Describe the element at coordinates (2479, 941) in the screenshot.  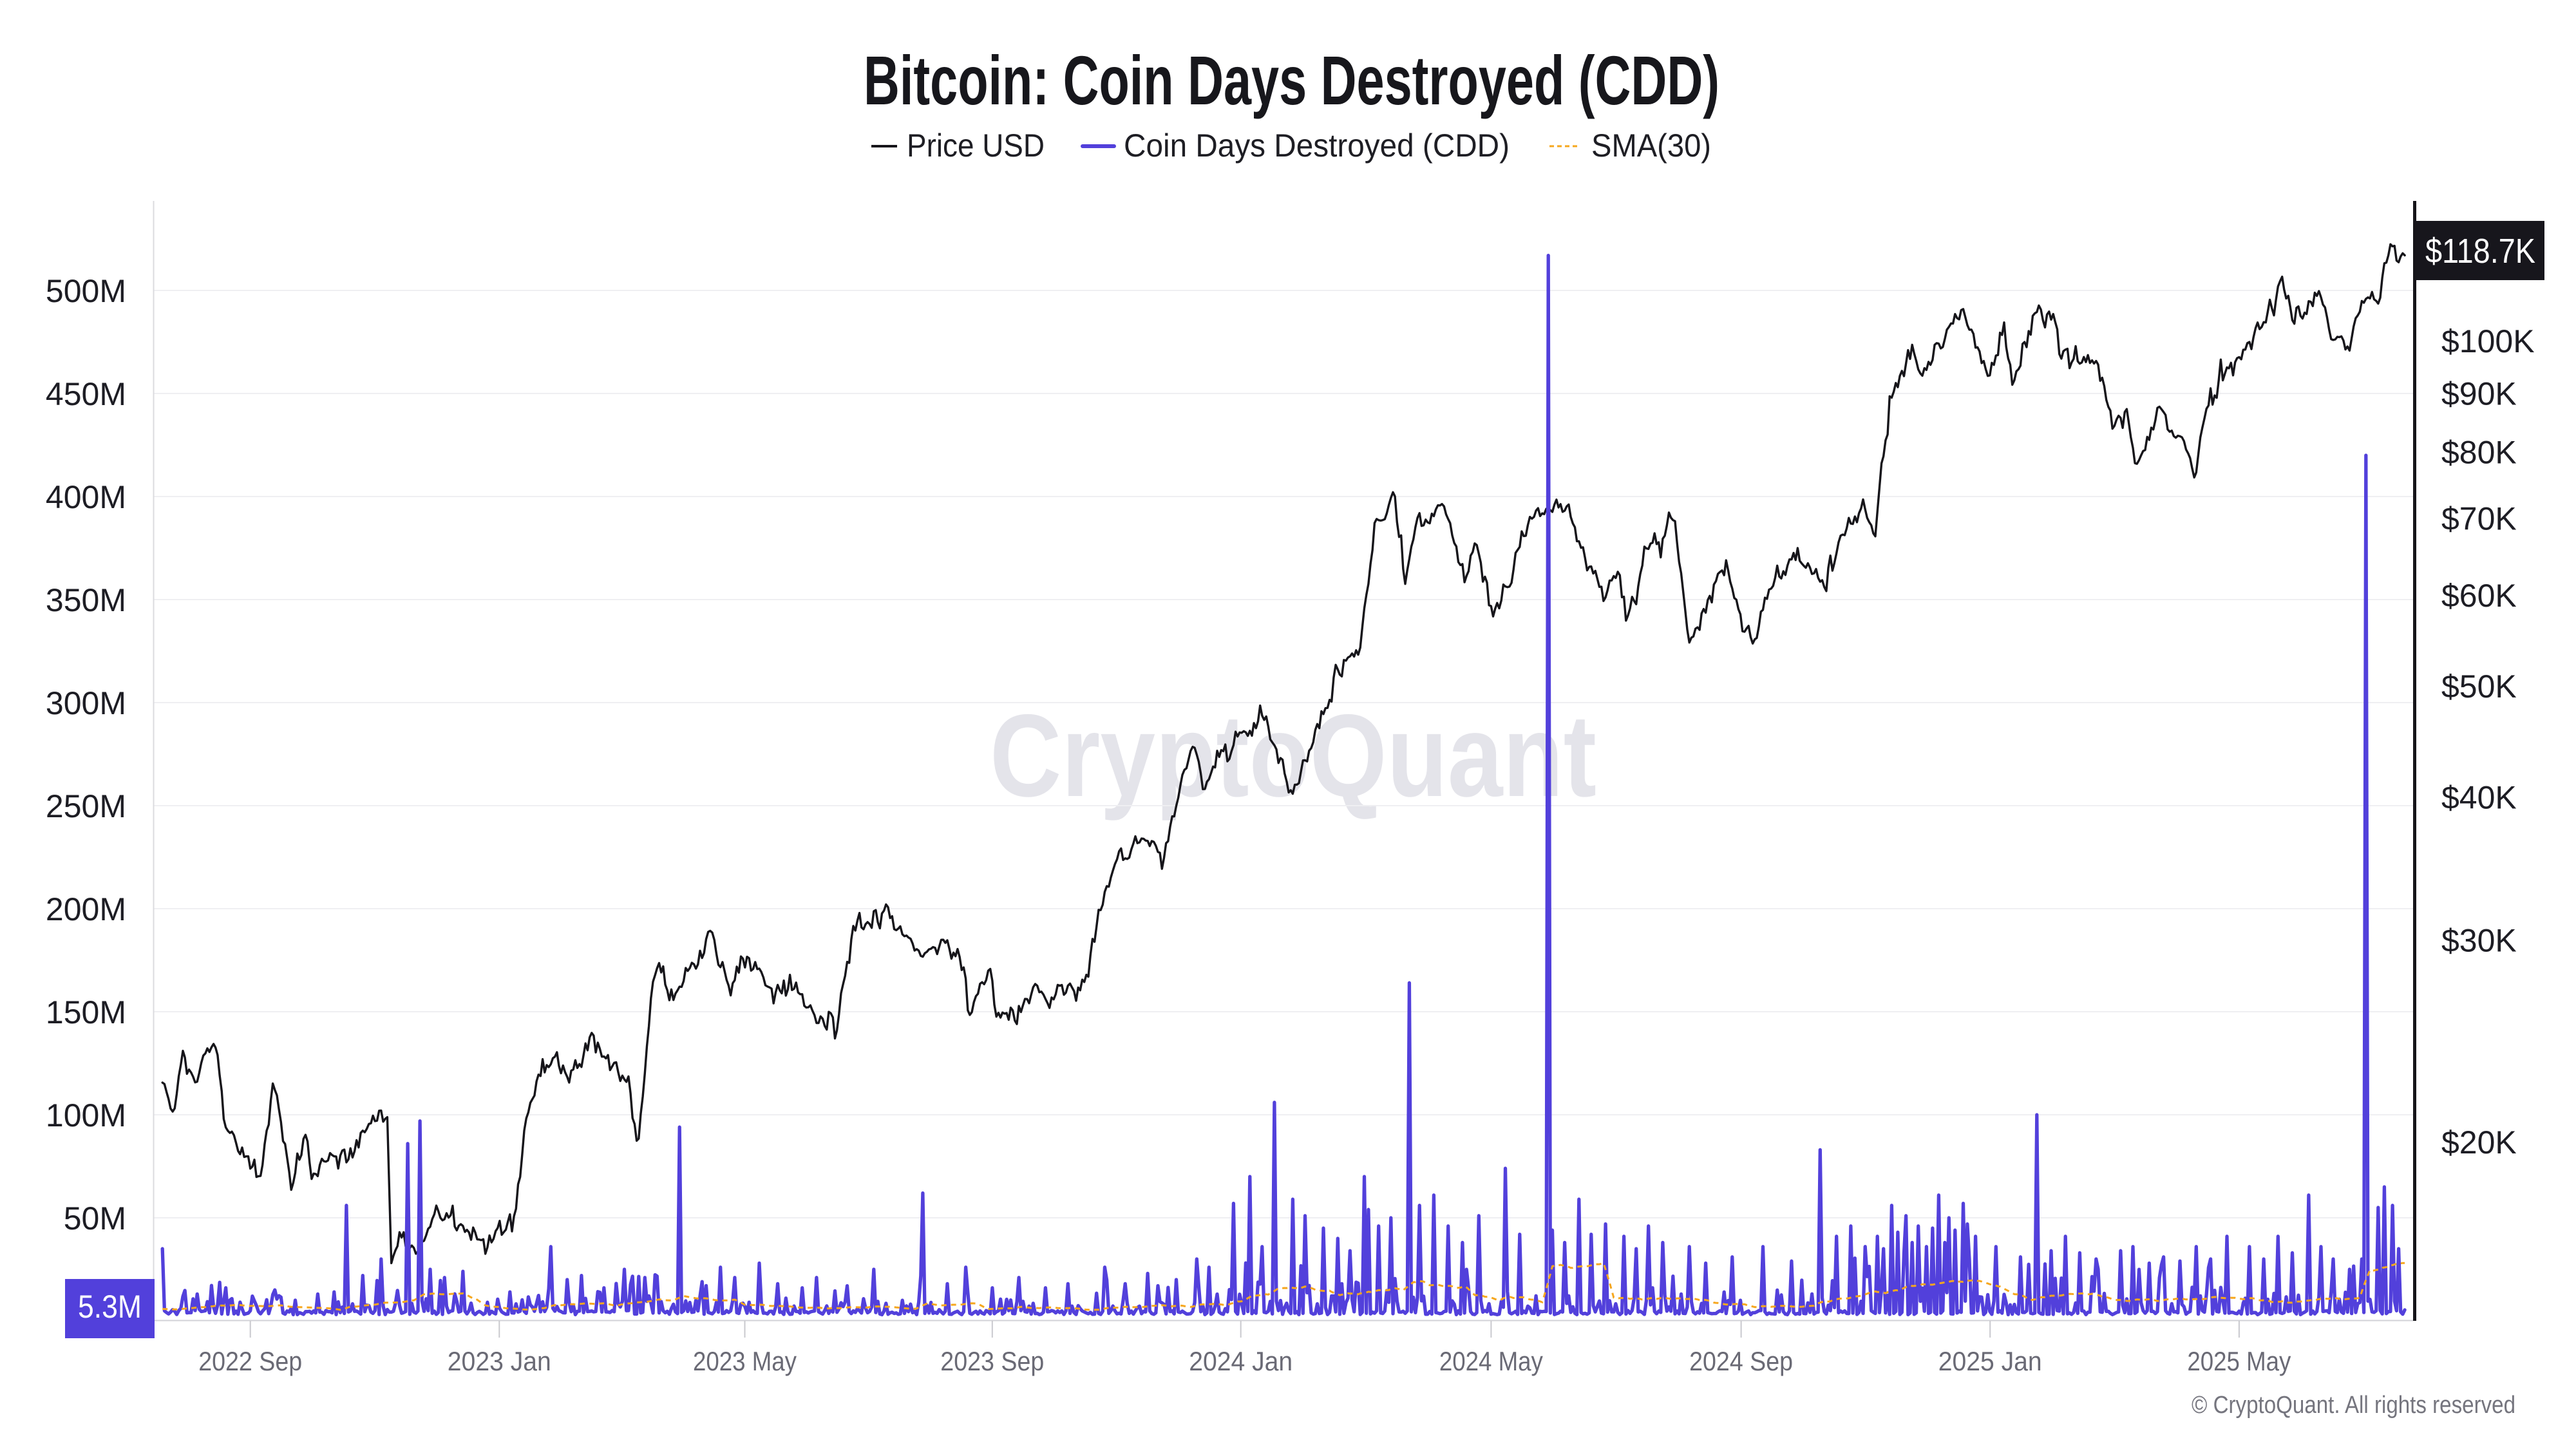
I see `svg-text: $30K` at that location.